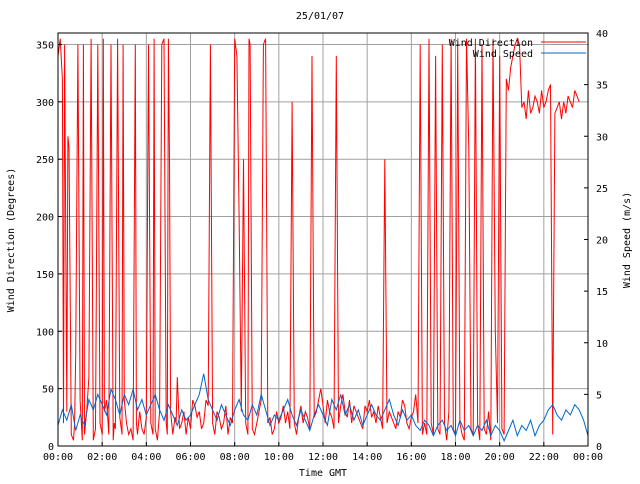  Describe the element at coordinates (323, 408) in the screenshot. I see `series-line-wind-speed` at that location.